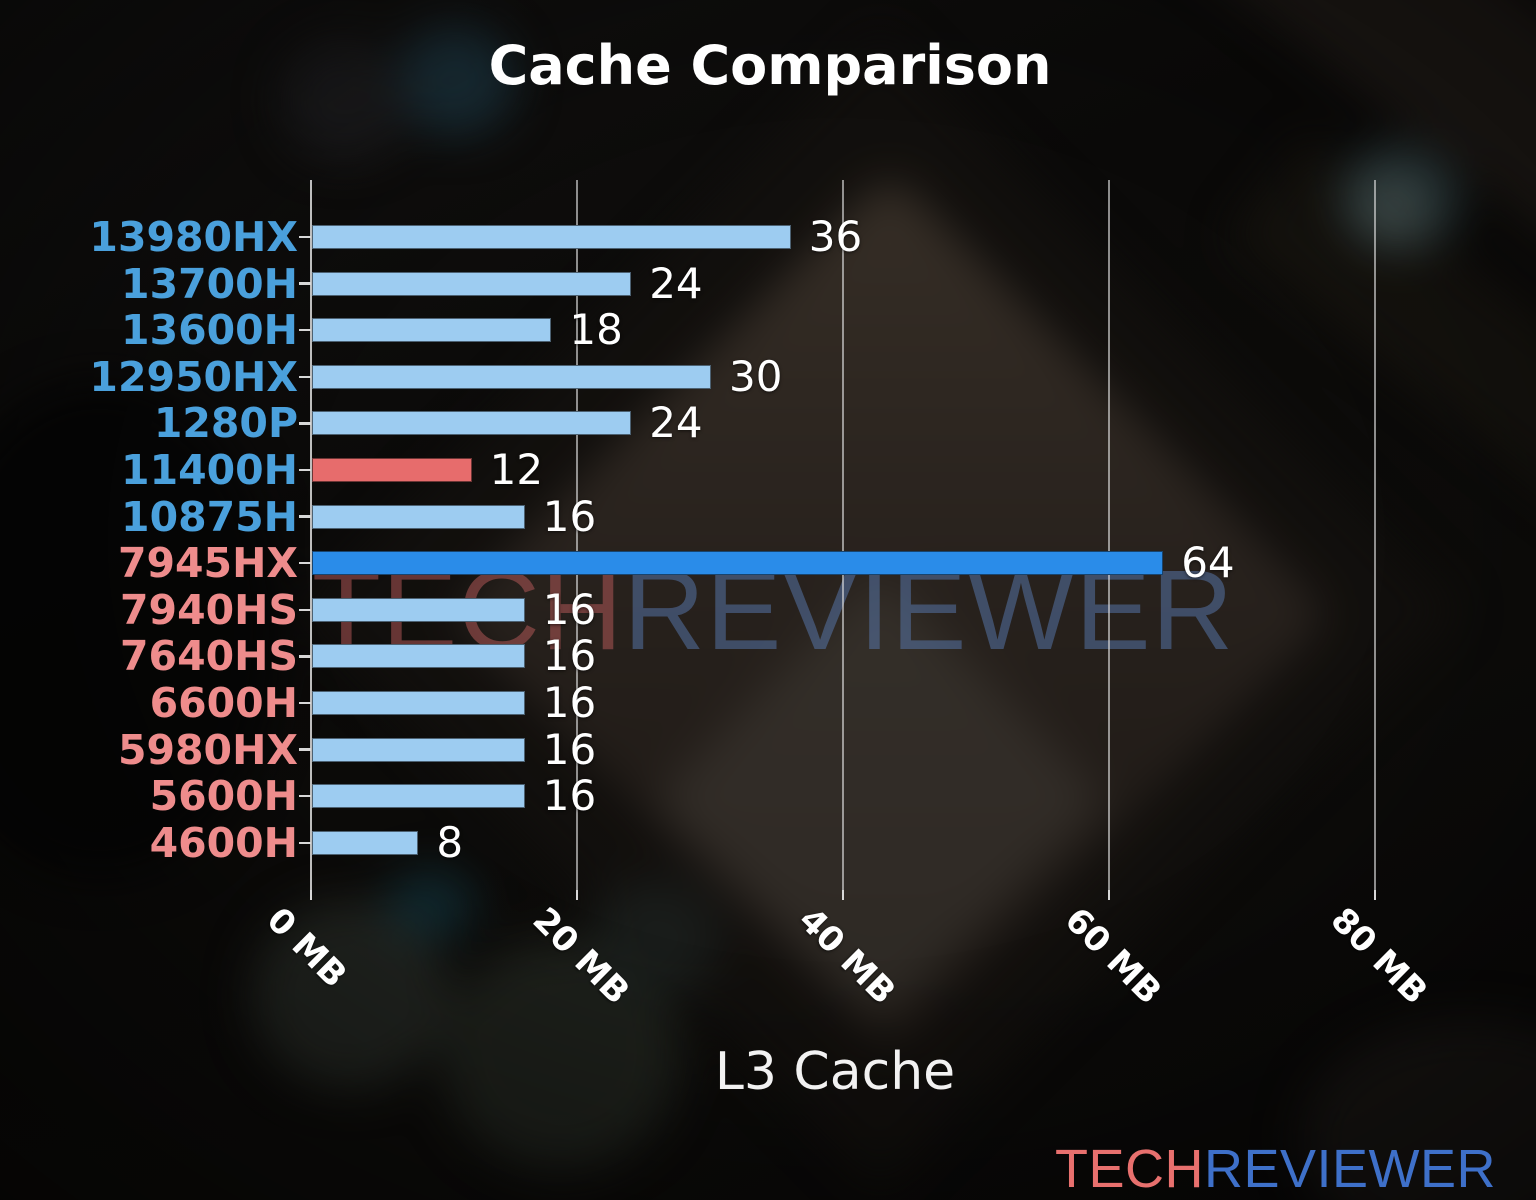 This screenshot has width=1536, height=1200. Describe the element at coordinates (223, 842) in the screenshot. I see `category-label: 4600H` at that location.